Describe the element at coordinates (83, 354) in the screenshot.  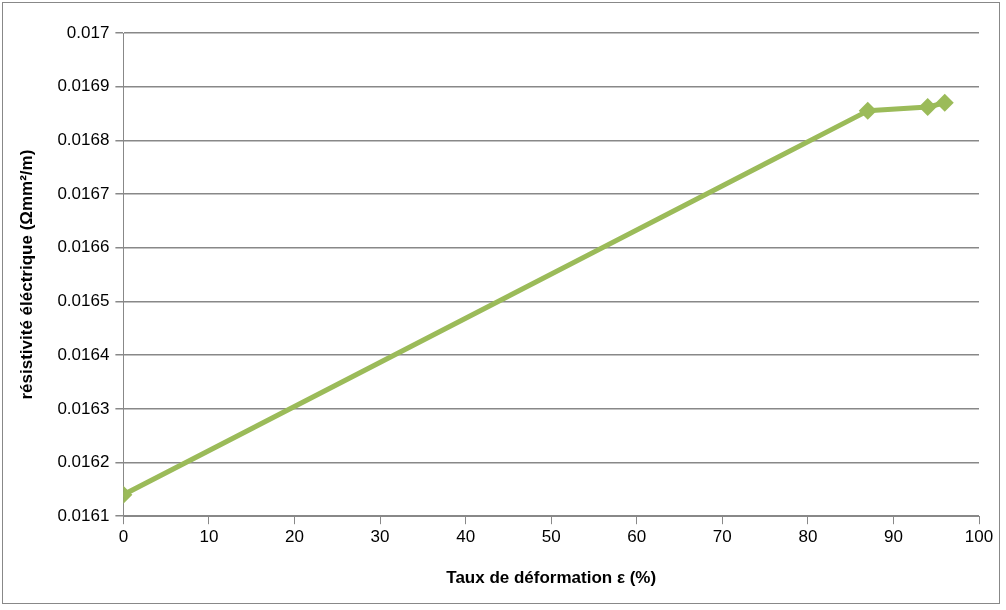
I see `y-tick-label: 0.0164` at that location.